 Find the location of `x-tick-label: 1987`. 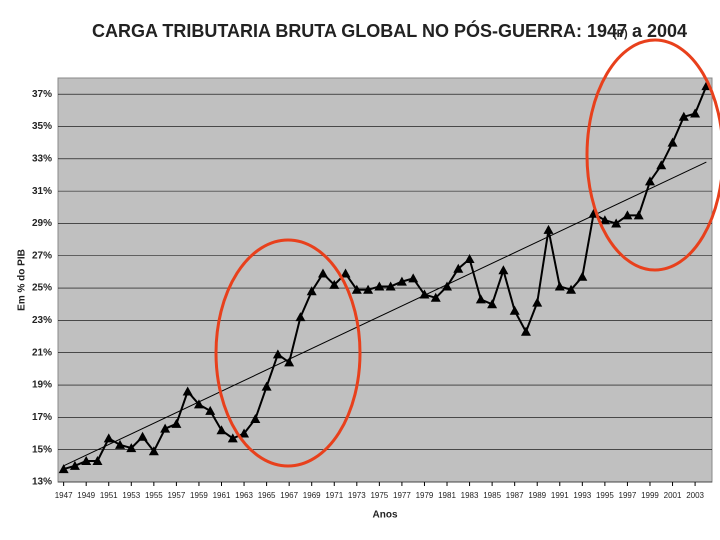

x-tick-label: 1987 is located at coordinates (515, 495).